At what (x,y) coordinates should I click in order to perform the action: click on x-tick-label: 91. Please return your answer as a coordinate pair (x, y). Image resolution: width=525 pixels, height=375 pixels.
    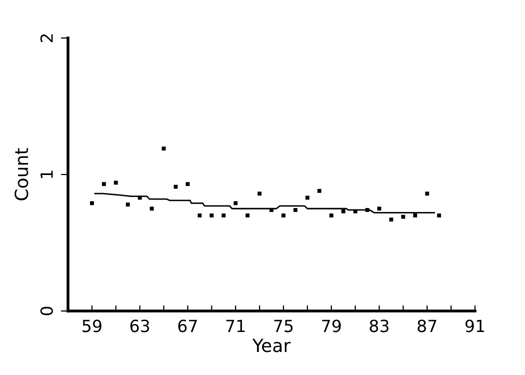
    Looking at the image, I should click on (474, 326).